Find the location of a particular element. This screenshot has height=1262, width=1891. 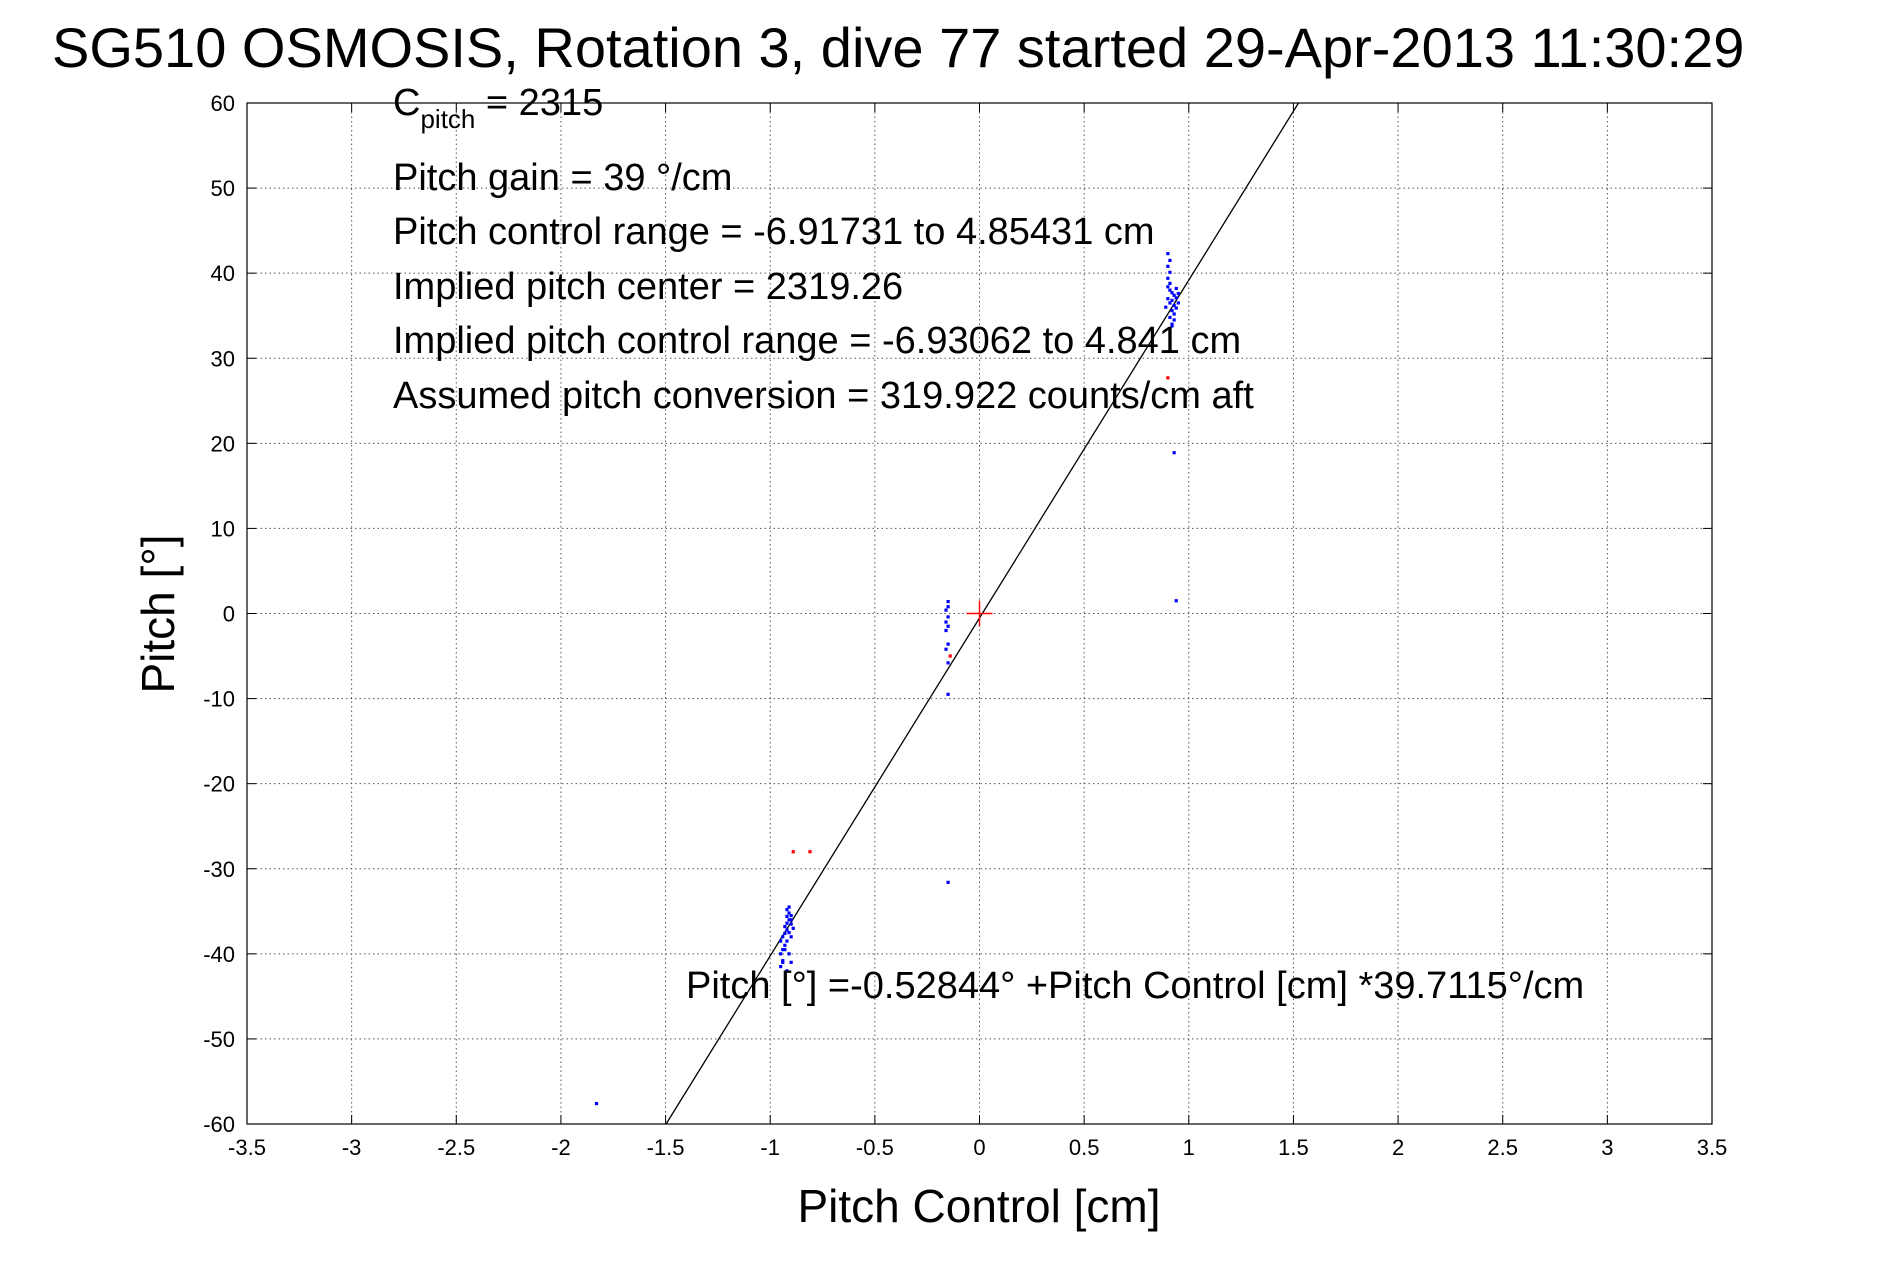

x-tick-label: -1 is located at coordinates (770, 1147).